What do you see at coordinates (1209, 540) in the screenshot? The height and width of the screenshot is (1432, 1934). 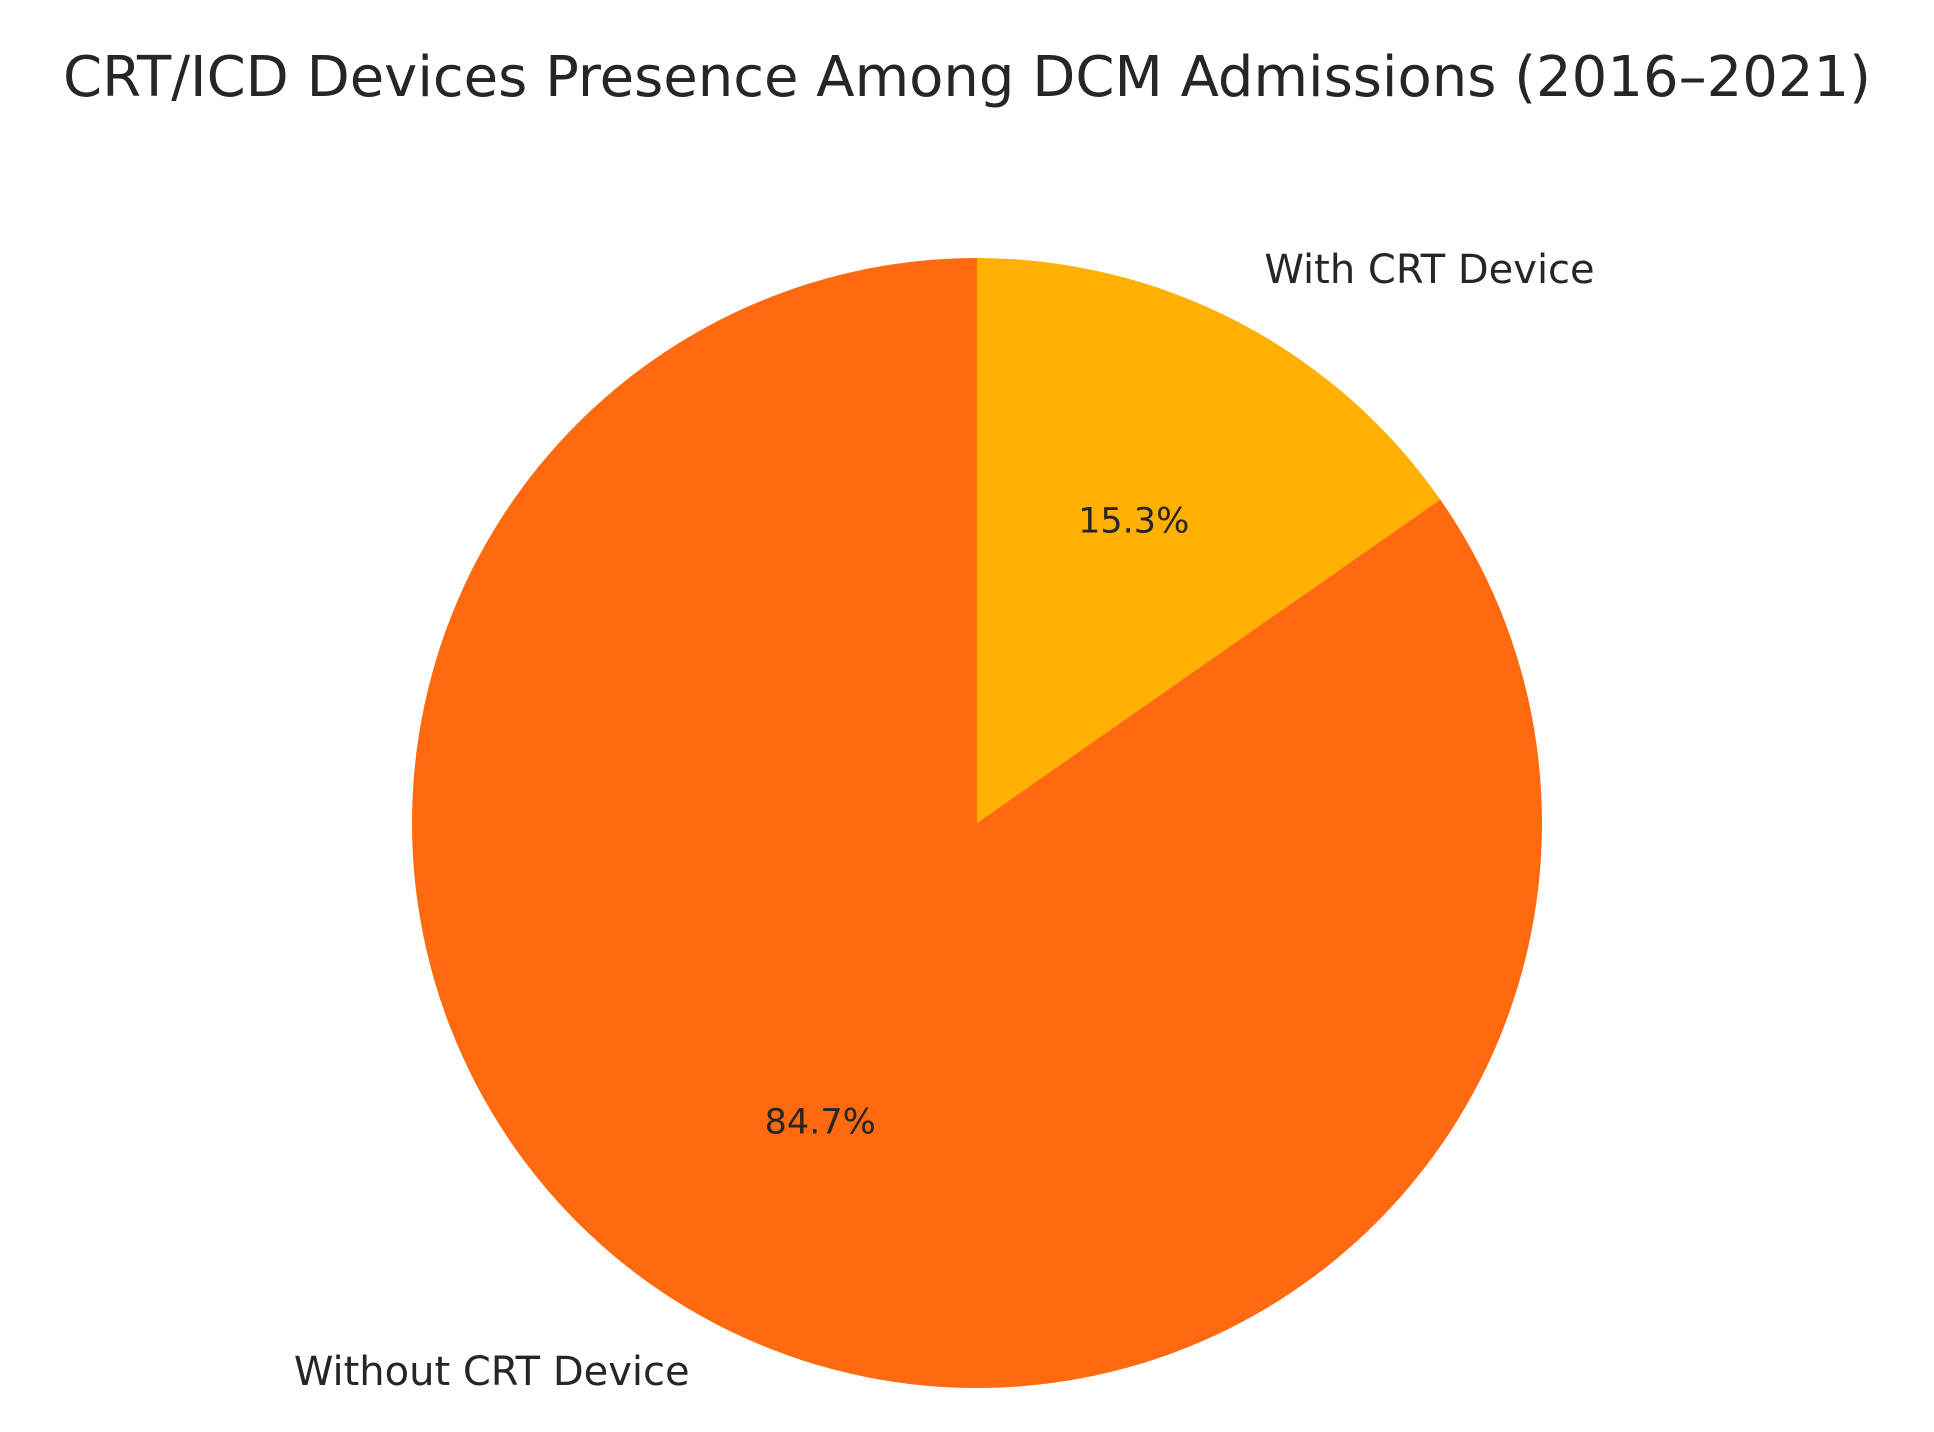 I see `pie-slice-with-crt-device` at bounding box center [1209, 540].